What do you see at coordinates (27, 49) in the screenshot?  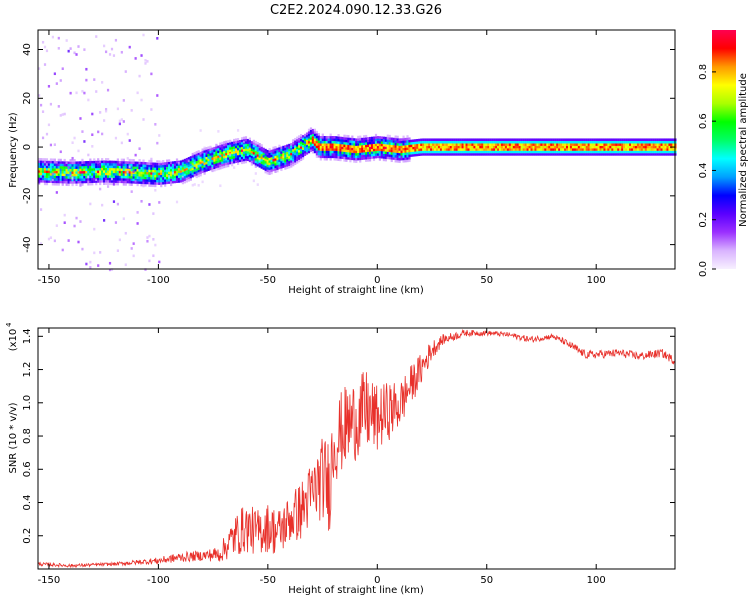 I see `y-tick-label: 40` at bounding box center [27, 49].